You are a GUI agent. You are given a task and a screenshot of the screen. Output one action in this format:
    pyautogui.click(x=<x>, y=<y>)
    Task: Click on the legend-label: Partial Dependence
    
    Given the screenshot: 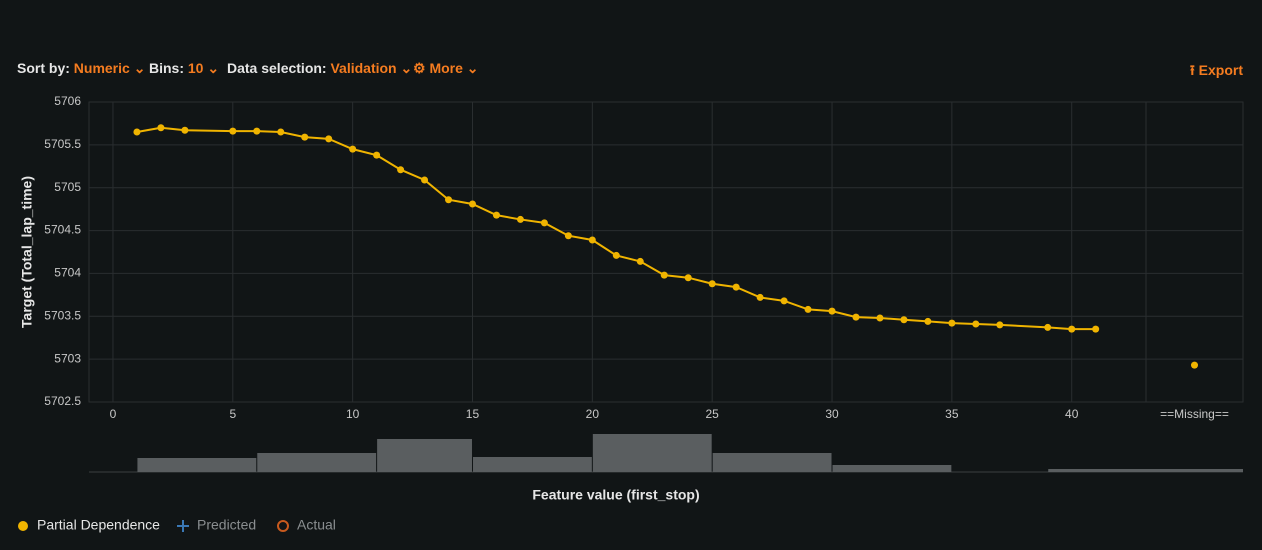 What is the action you would take?
    pyautogui.click(x=98, y=525)
    